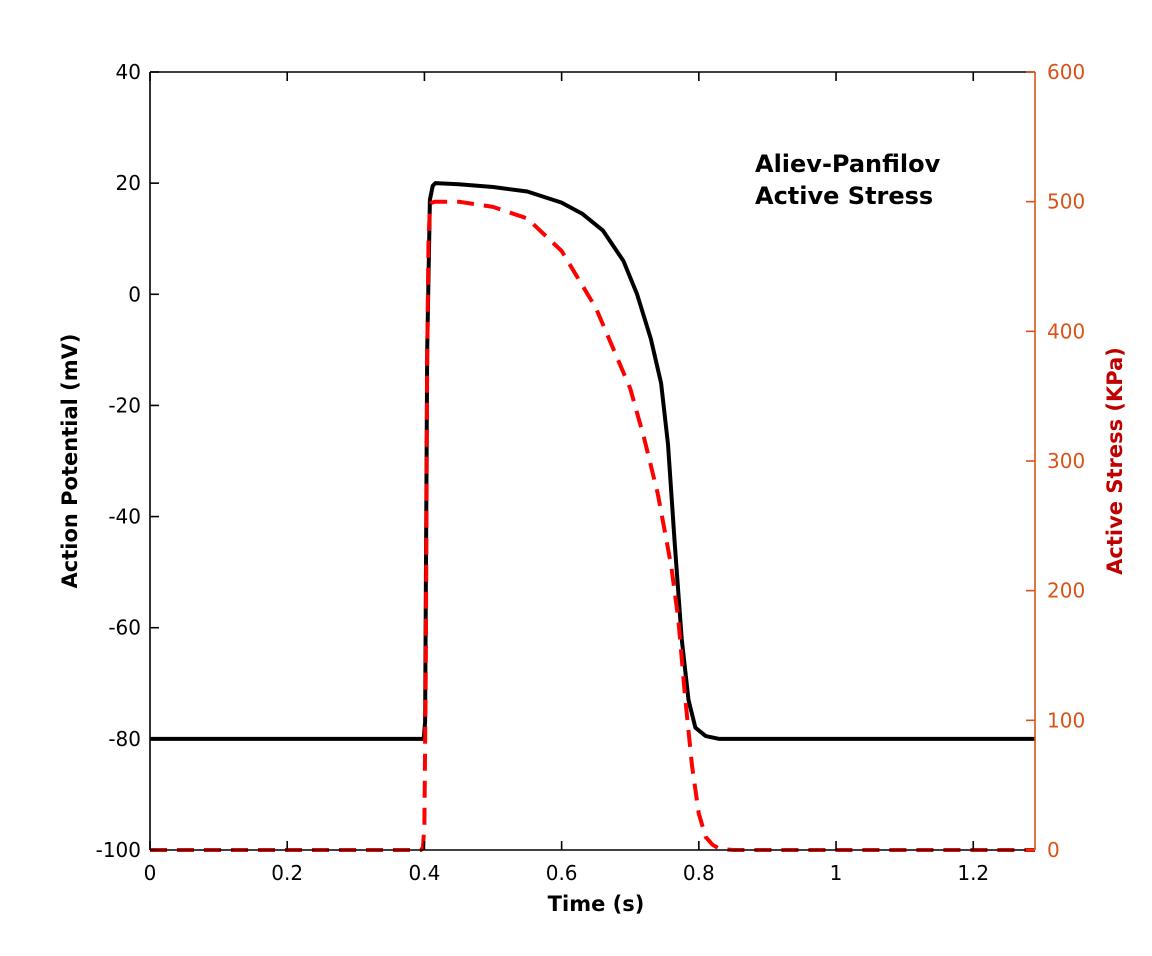 The image size is (1152, 956). I want to click on x-tick-label: 0.2, so click(287, 873).